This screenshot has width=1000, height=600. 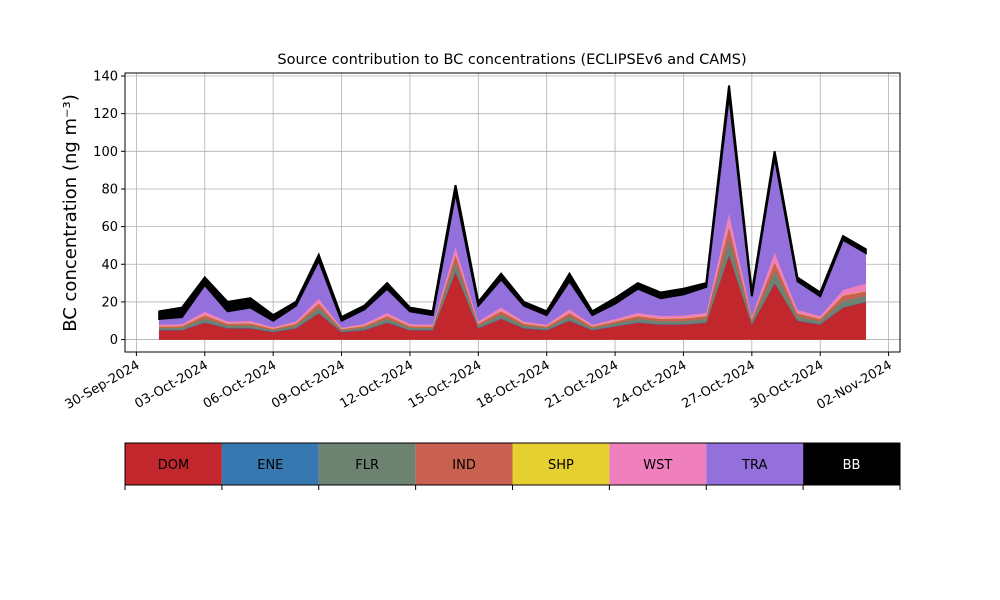 I want to click on legend-label: BB, so click(x=852, y=465).